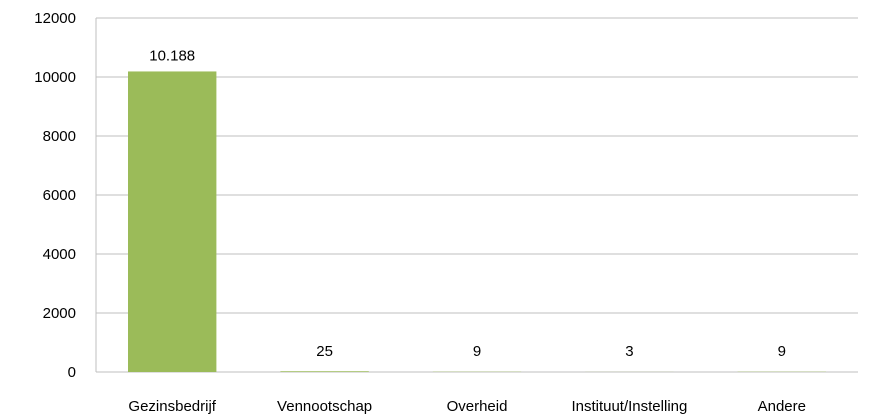 Image resolution: width=873 pixels, height=420 pixels. What do you see at coordinates (72, 372) in the screenshot?
I see `y-tick-label: 0` at bounding box center [72, 372].